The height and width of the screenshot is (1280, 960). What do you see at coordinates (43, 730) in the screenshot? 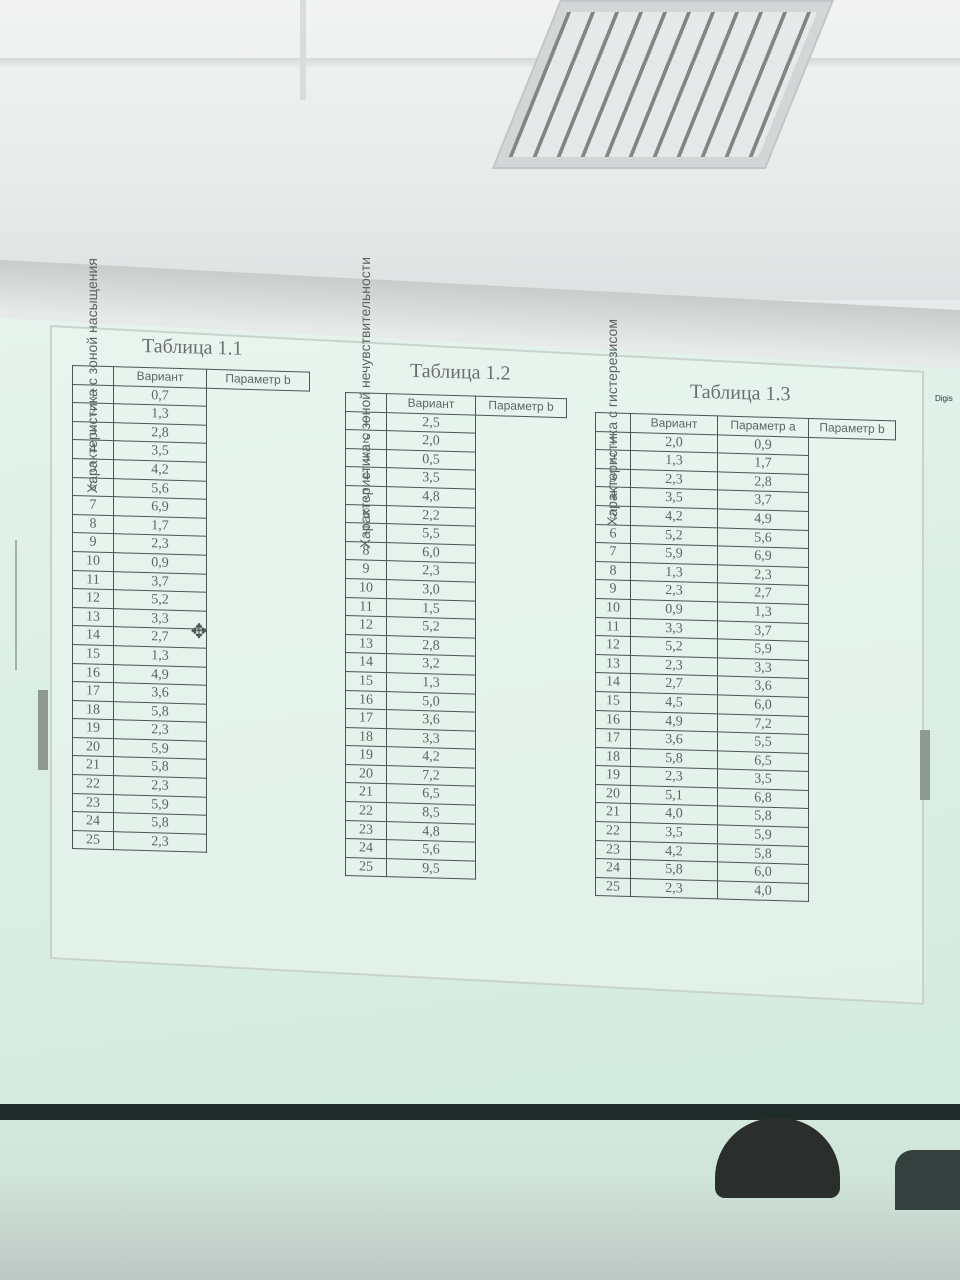
I see `left-collapse-tab` at bounding box center [43, 730].